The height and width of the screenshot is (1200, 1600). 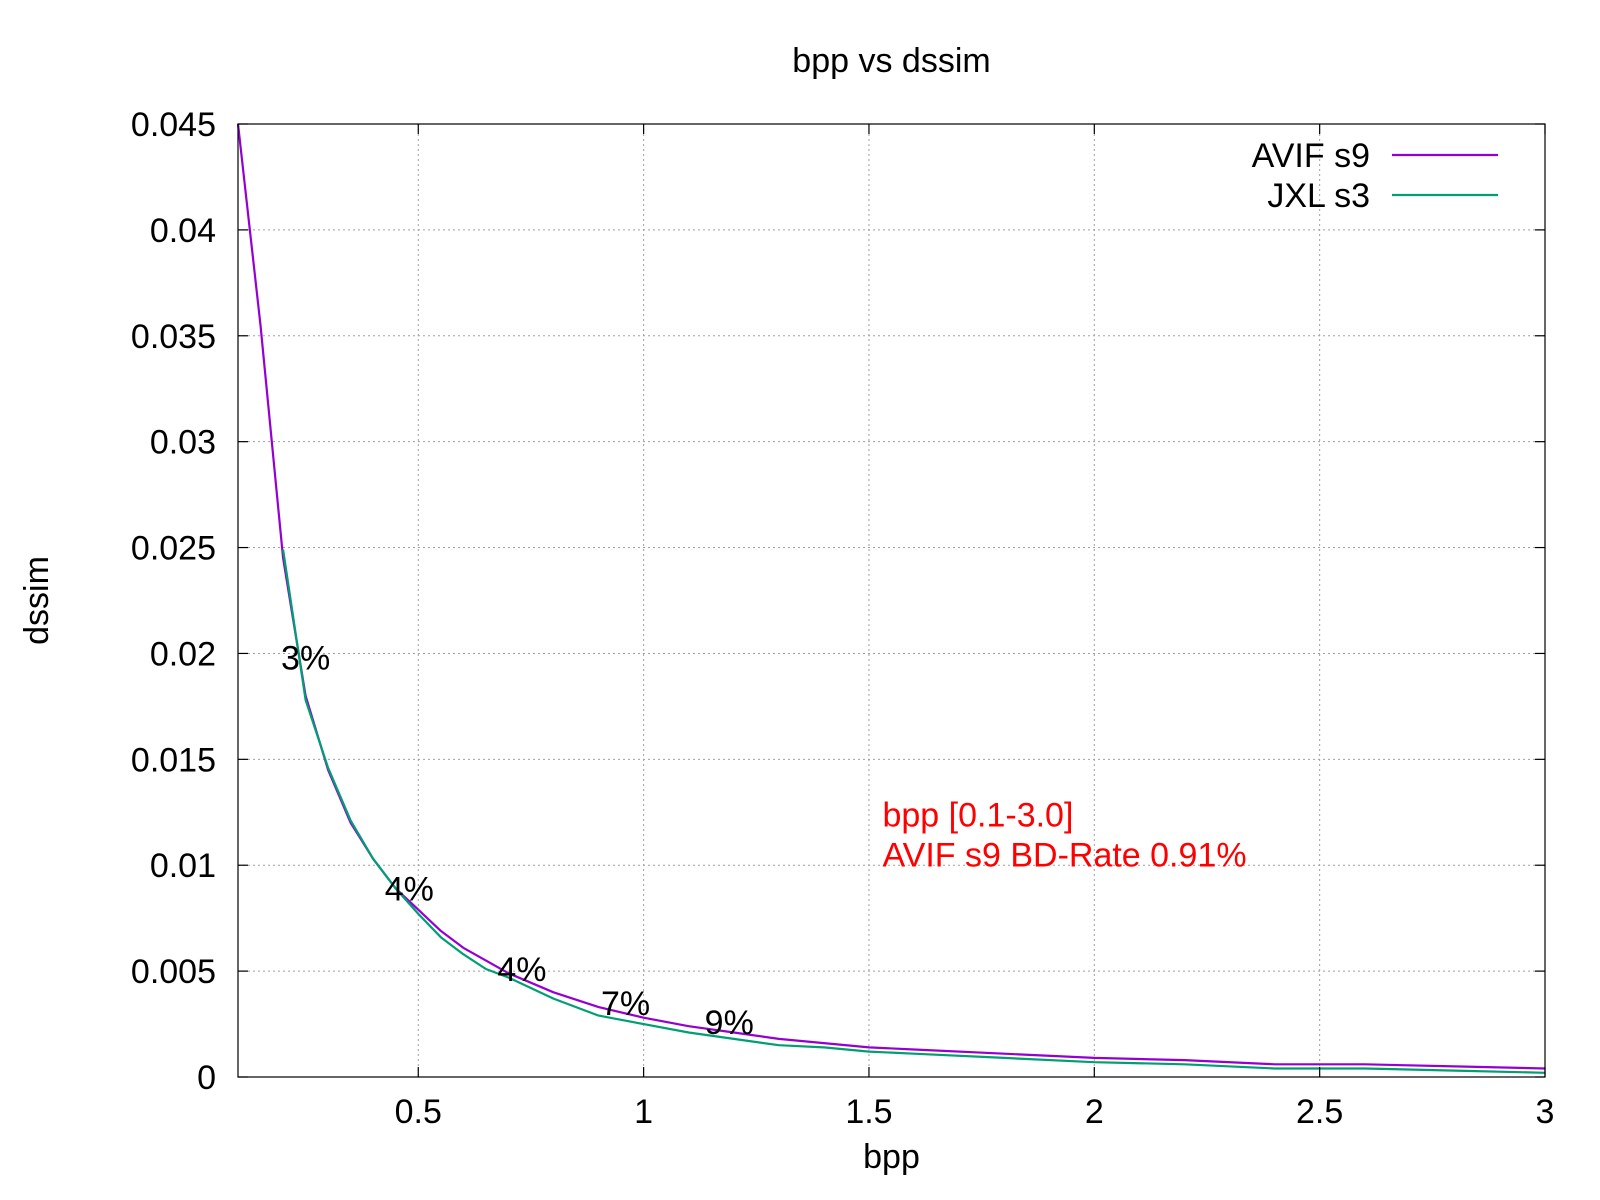 What do you see at coordinates (891, 1157) in the screenshot?
I see `x-axis-title: bpp` at bounding box center [891, 1157].